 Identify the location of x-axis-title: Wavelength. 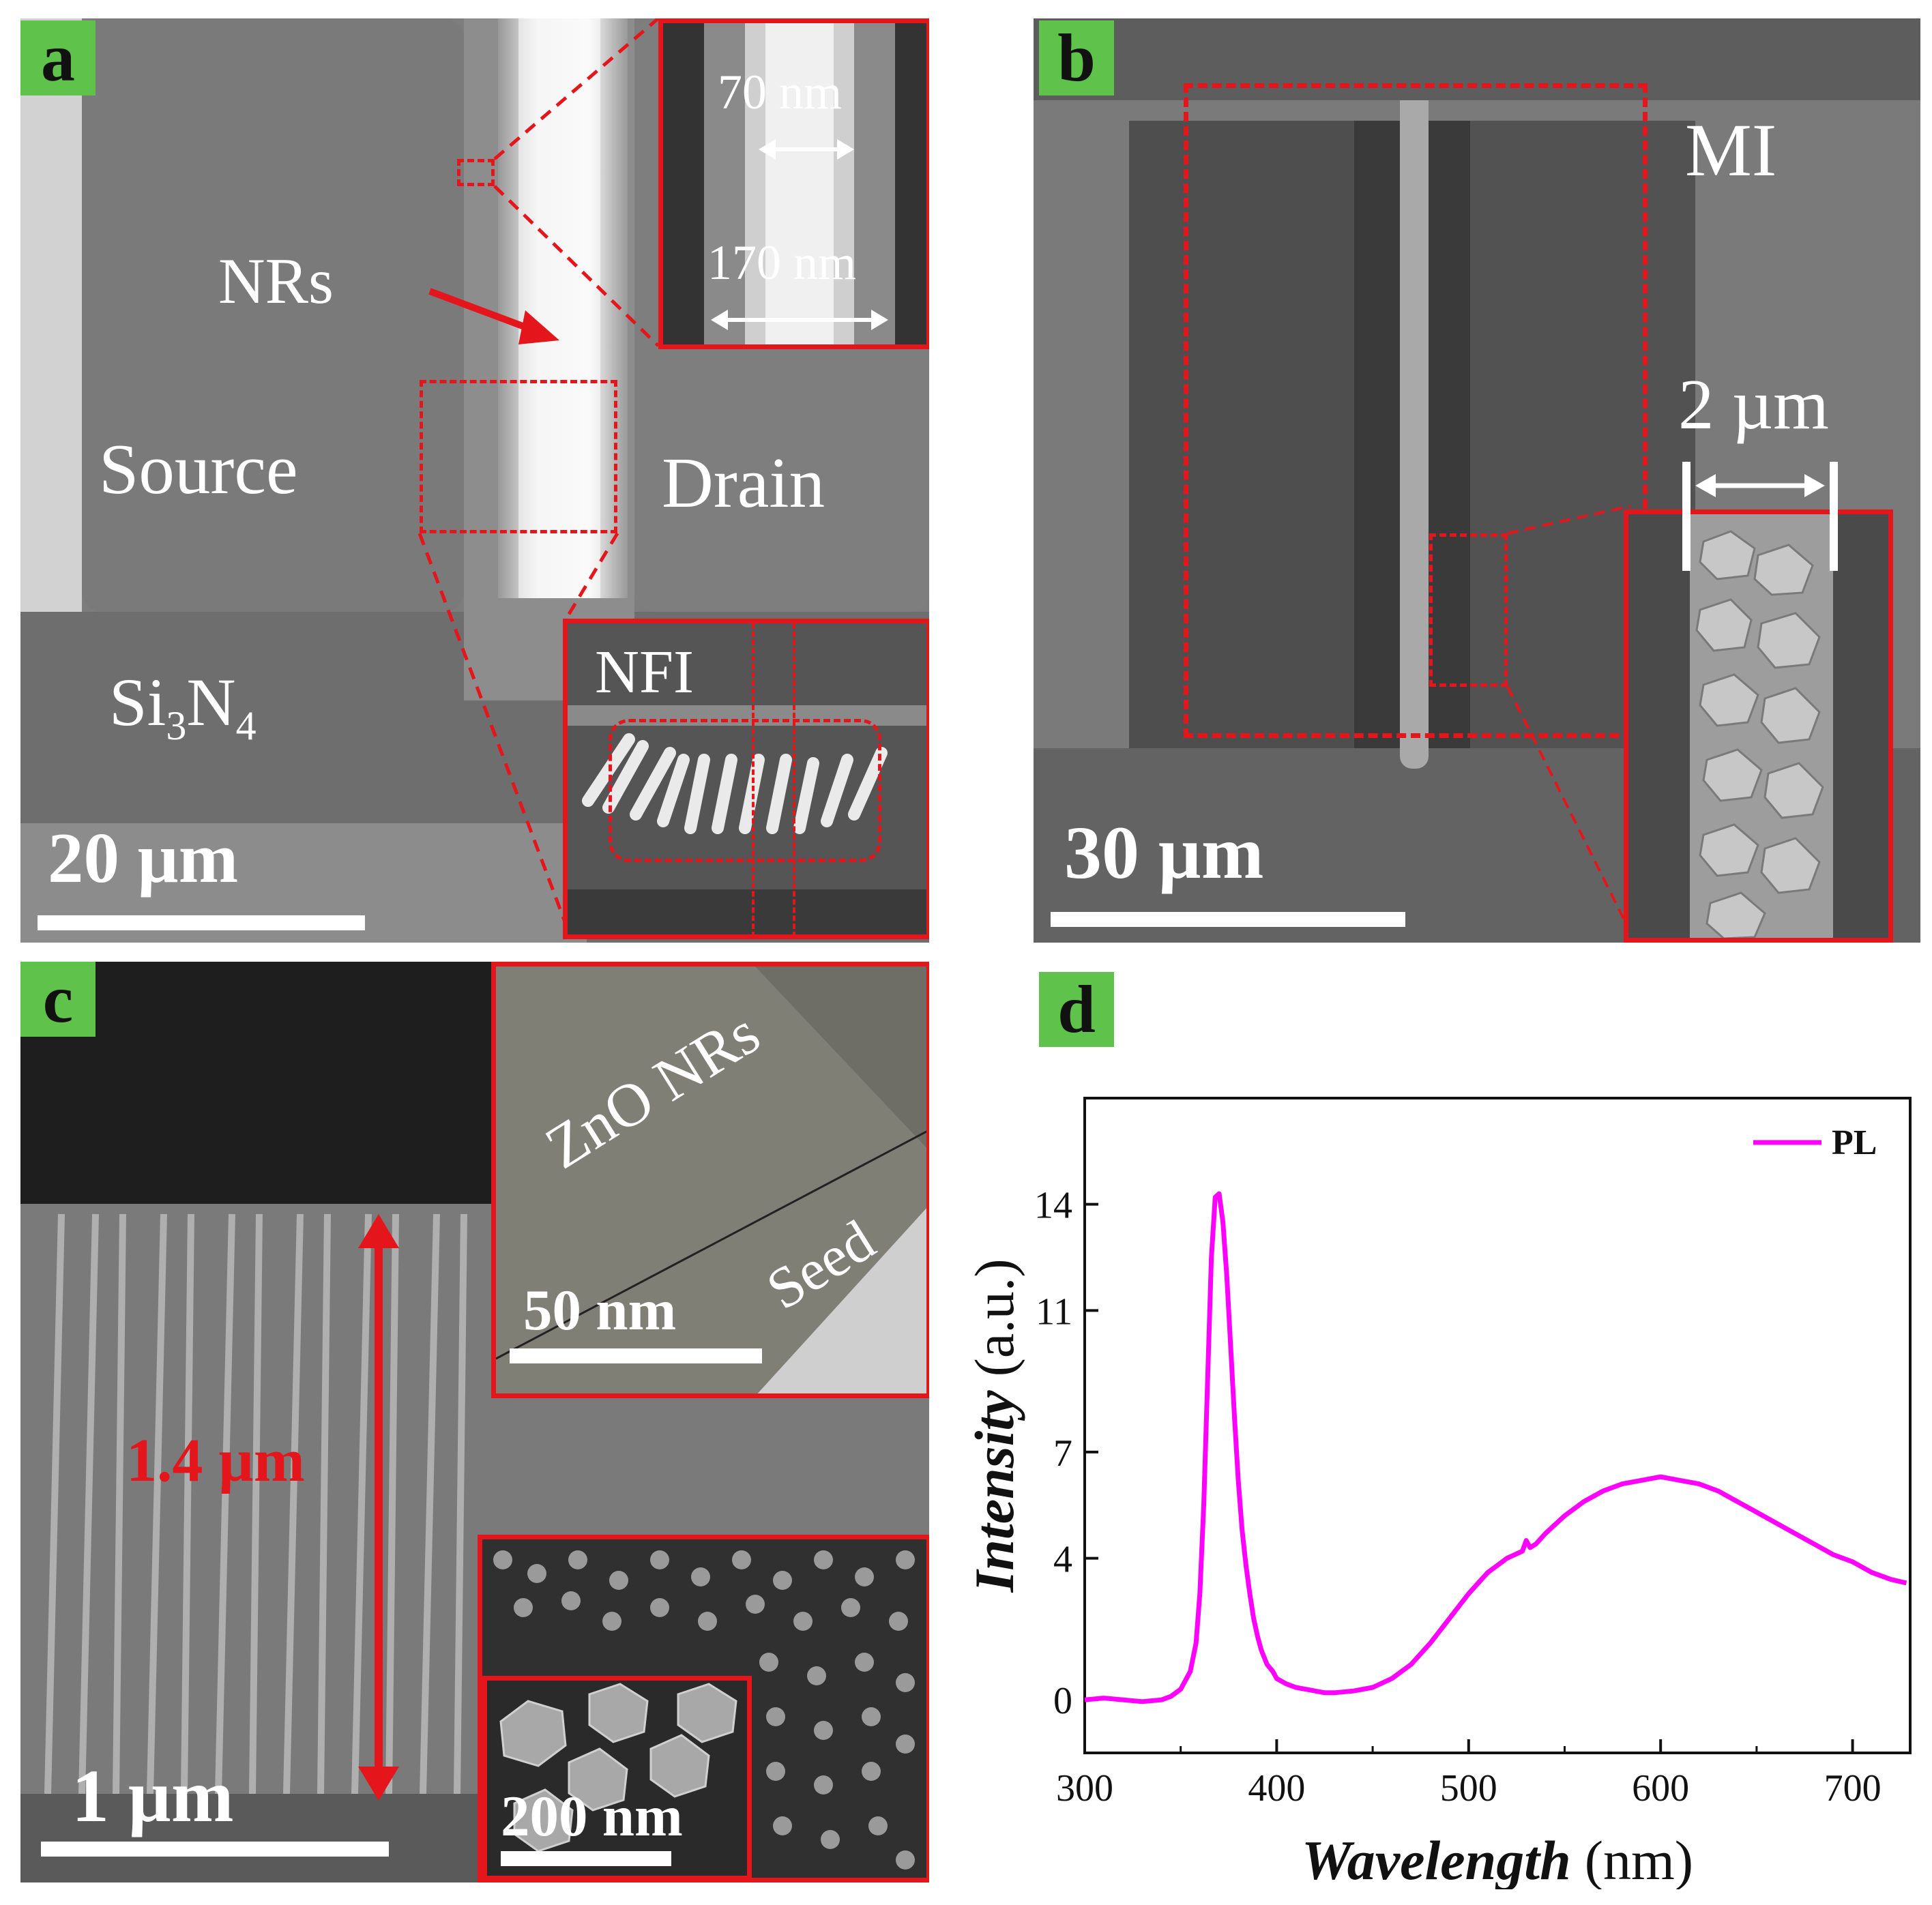
(1437, 1859).